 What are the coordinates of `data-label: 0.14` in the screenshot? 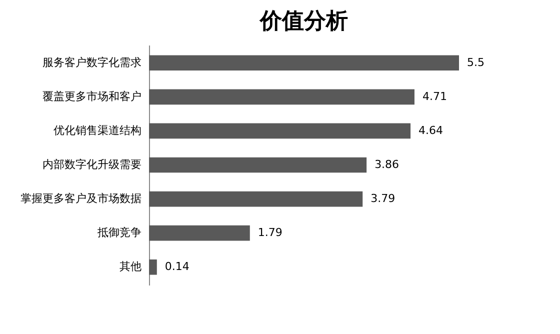 It's located at (177, 267).